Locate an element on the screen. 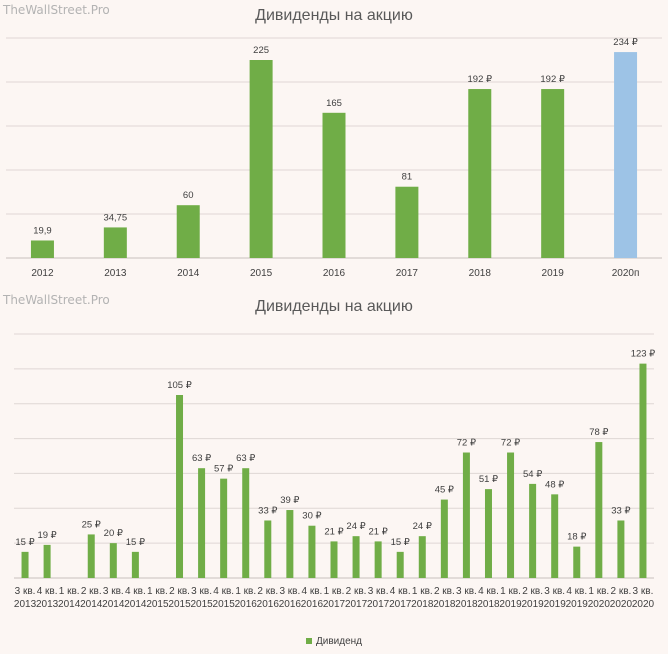  data-label: 34,75 is located at coordinates (115, 217).